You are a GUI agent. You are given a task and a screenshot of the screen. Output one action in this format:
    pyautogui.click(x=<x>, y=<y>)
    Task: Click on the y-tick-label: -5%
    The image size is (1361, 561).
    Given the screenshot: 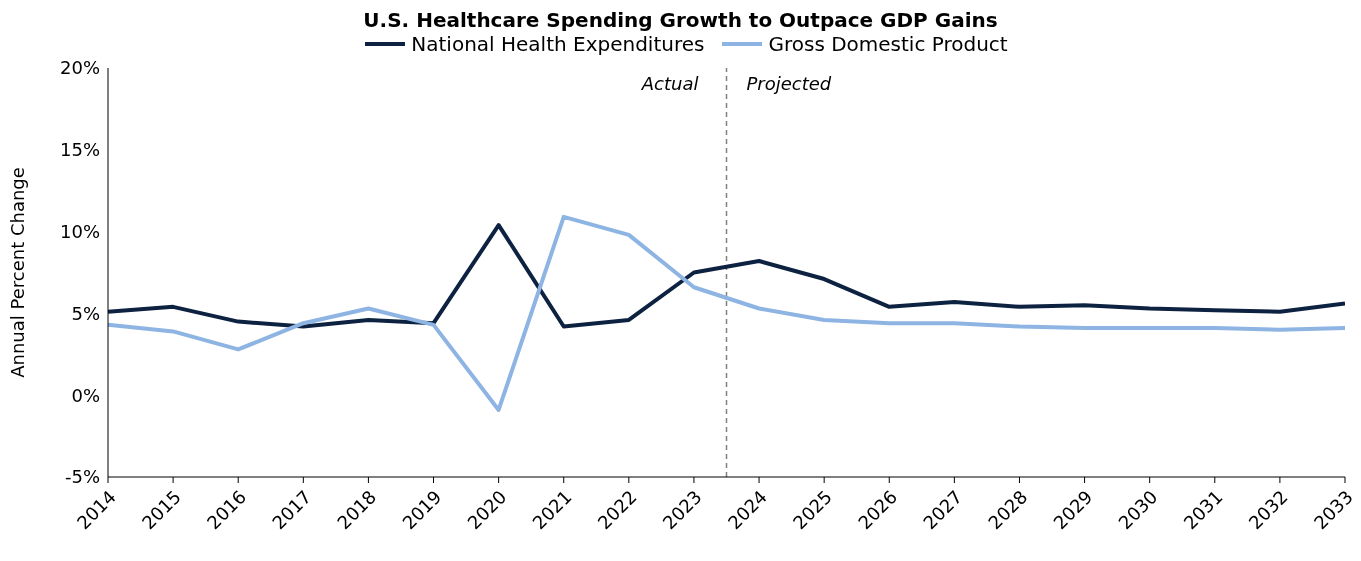 What is the action you would take?
    pyautogui.click(x=82, y=477)
    